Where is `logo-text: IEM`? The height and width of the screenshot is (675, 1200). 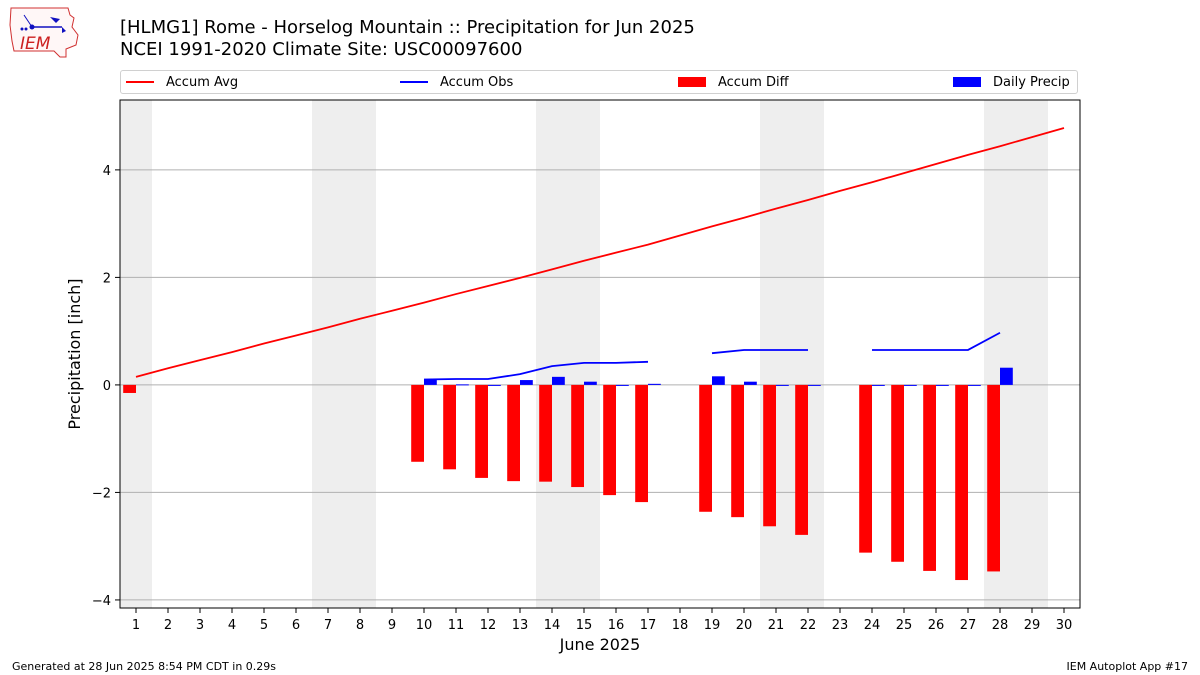 logo-text: IEM is located at coordinates (35, 44).